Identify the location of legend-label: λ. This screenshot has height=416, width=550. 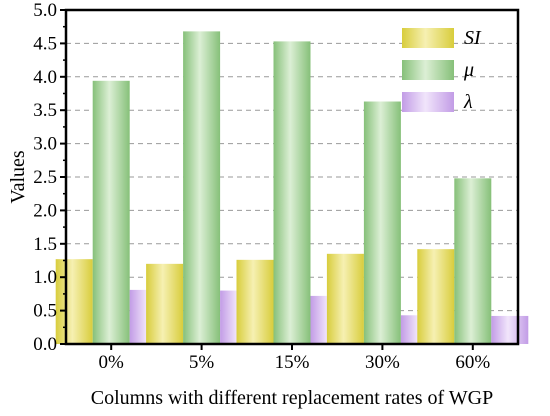
(468, 102).